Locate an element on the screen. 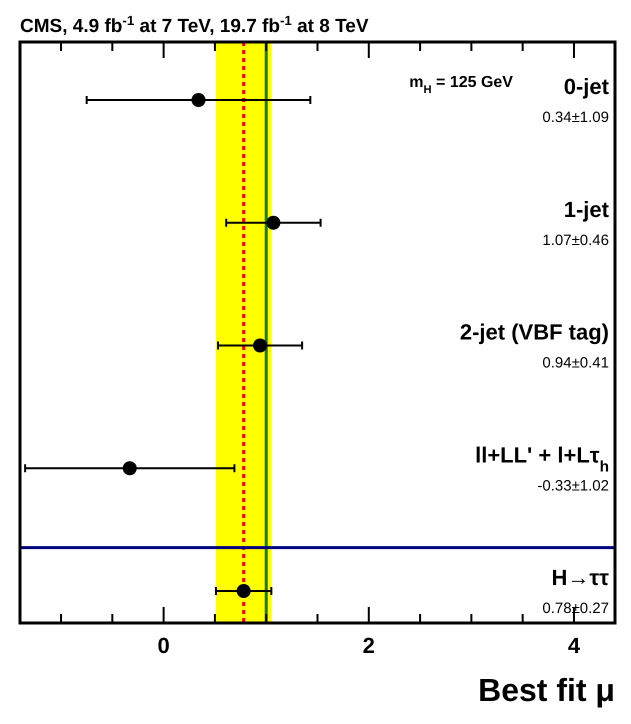  annotation: -0.33±1.02 is located at coordinates (573, 485).